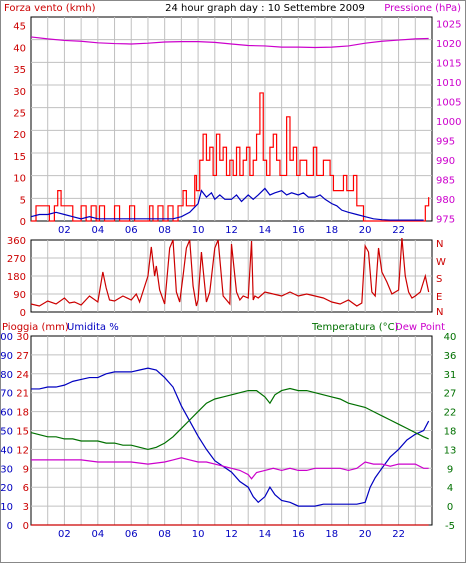 This screenshot has height=563, width=466. What do you see at coordinates (97, 534) in the screenshot?
I see `hour-tick-label: 04` at bounding box center [97, 534].